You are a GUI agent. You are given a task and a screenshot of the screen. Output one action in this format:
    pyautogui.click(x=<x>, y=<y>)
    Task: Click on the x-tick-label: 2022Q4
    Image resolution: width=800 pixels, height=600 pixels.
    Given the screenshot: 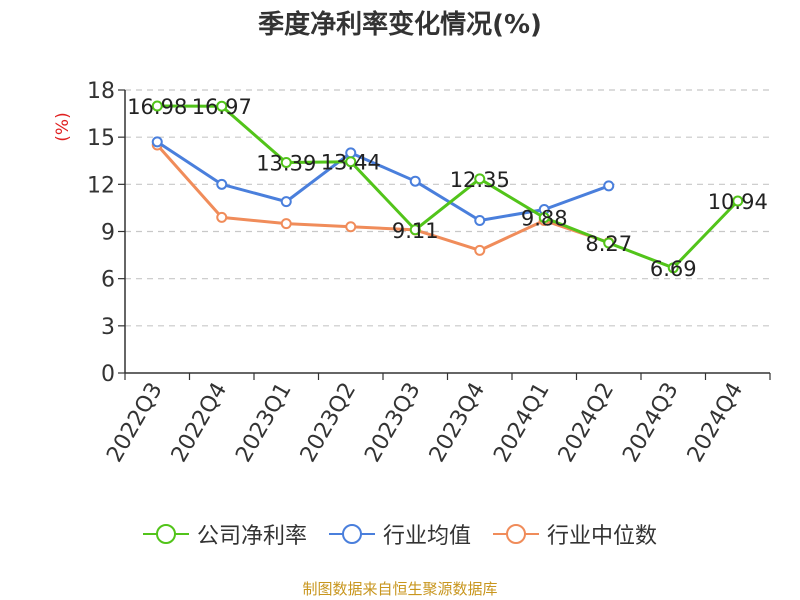 What is the action you would take?
    pyautogui.click(x=199, y=423)
    